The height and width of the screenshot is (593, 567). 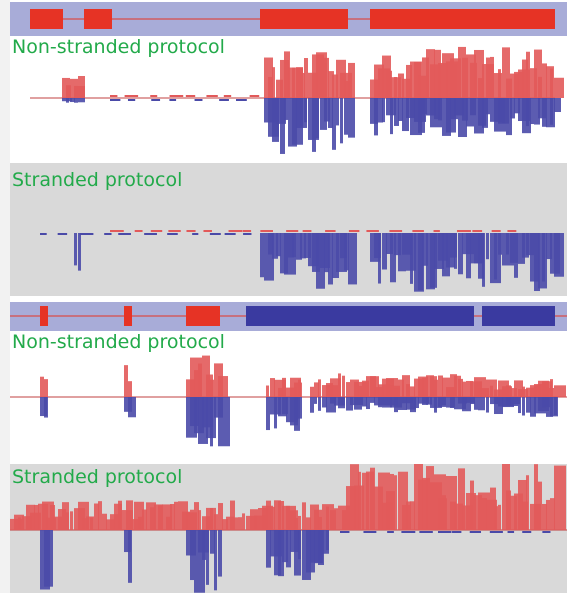 I want to click on locus-2-non-stranded-label: Non-stranded protocol, so click(x=118, y=342).